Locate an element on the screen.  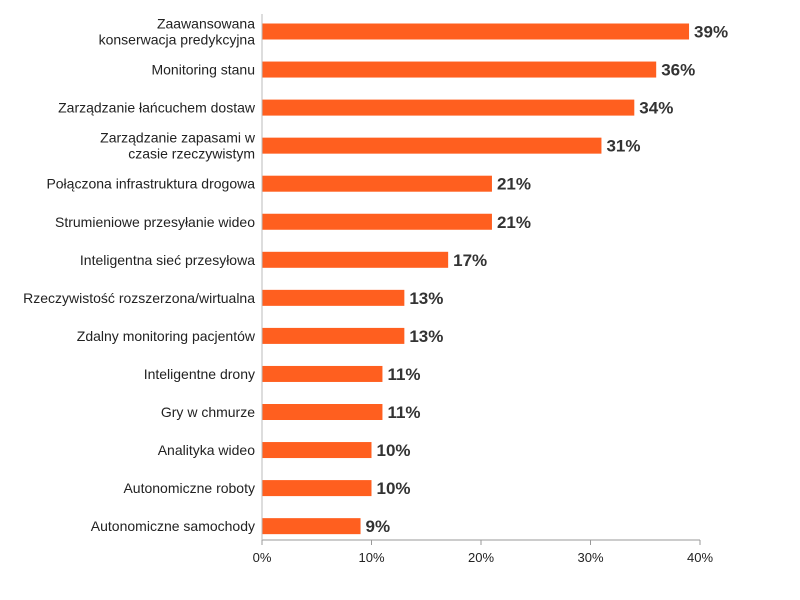
category-label-line: Zdalny monitoring pacjentów is located at coordinates (166, 336).